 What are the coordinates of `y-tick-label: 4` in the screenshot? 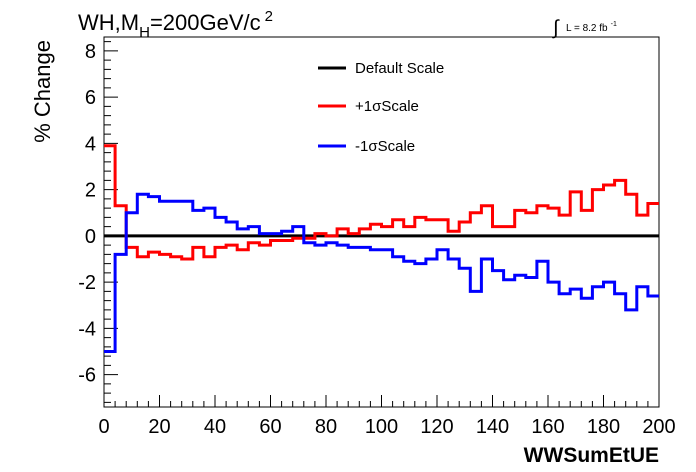 It's located at (90, 144).